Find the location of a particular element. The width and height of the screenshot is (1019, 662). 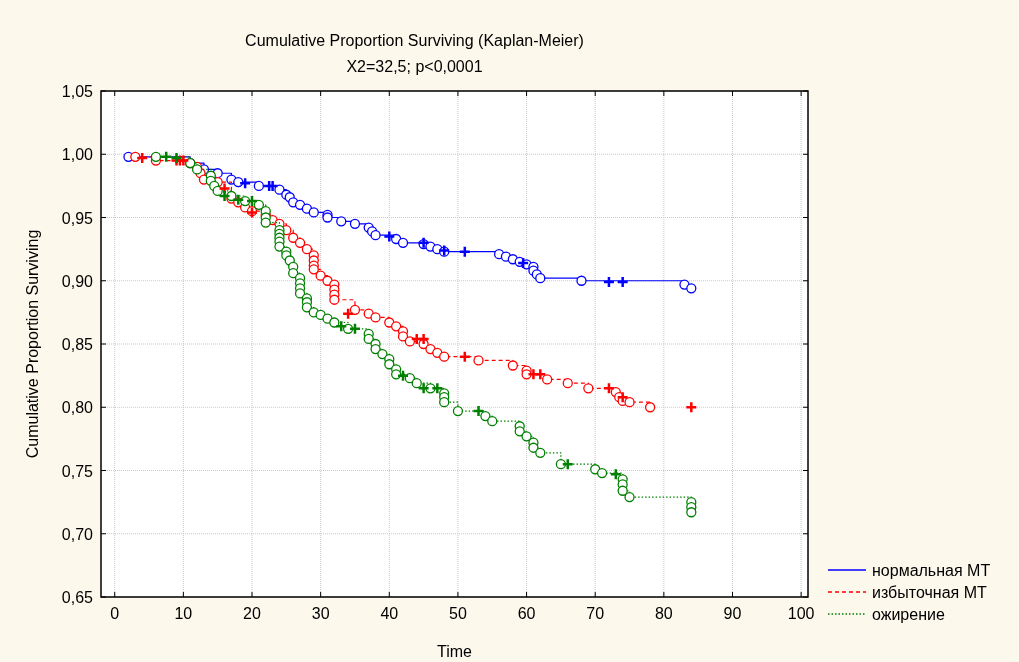

y-tick-label: 0,65 is located at coordinates (77, 597).